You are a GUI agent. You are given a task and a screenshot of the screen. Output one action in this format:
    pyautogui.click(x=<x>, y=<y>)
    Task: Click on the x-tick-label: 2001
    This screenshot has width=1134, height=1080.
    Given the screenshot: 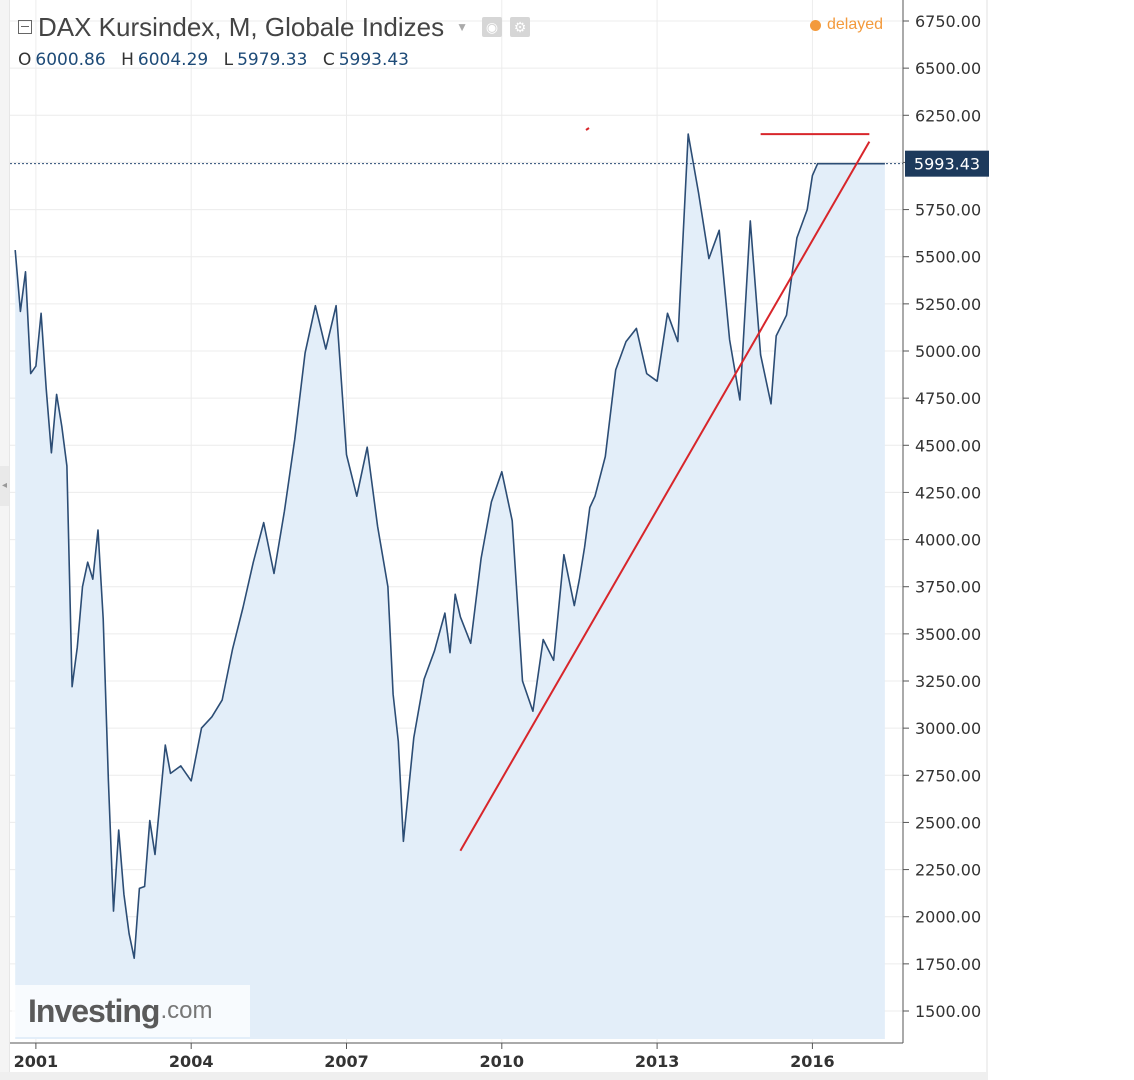 What is the action you would take?
    pyautogui.click(x=36, y=1061)
    